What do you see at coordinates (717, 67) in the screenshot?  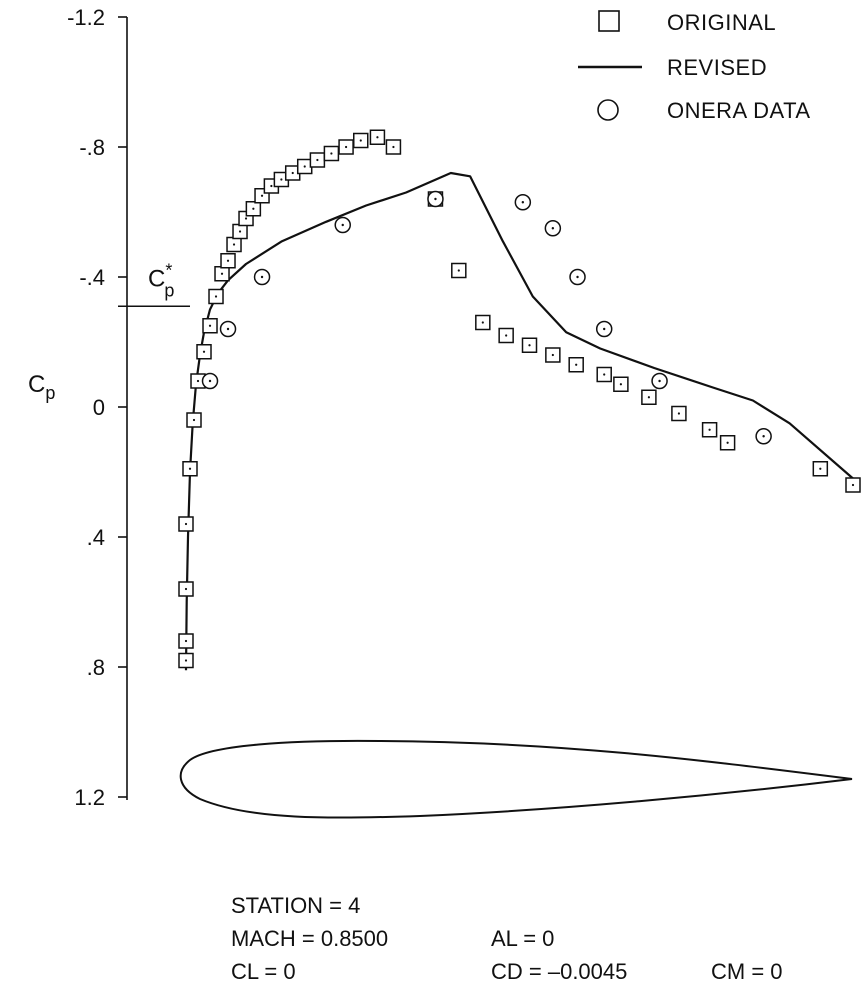 I see `legend-revised-label: REVISED` at bounding box center [717, 67].